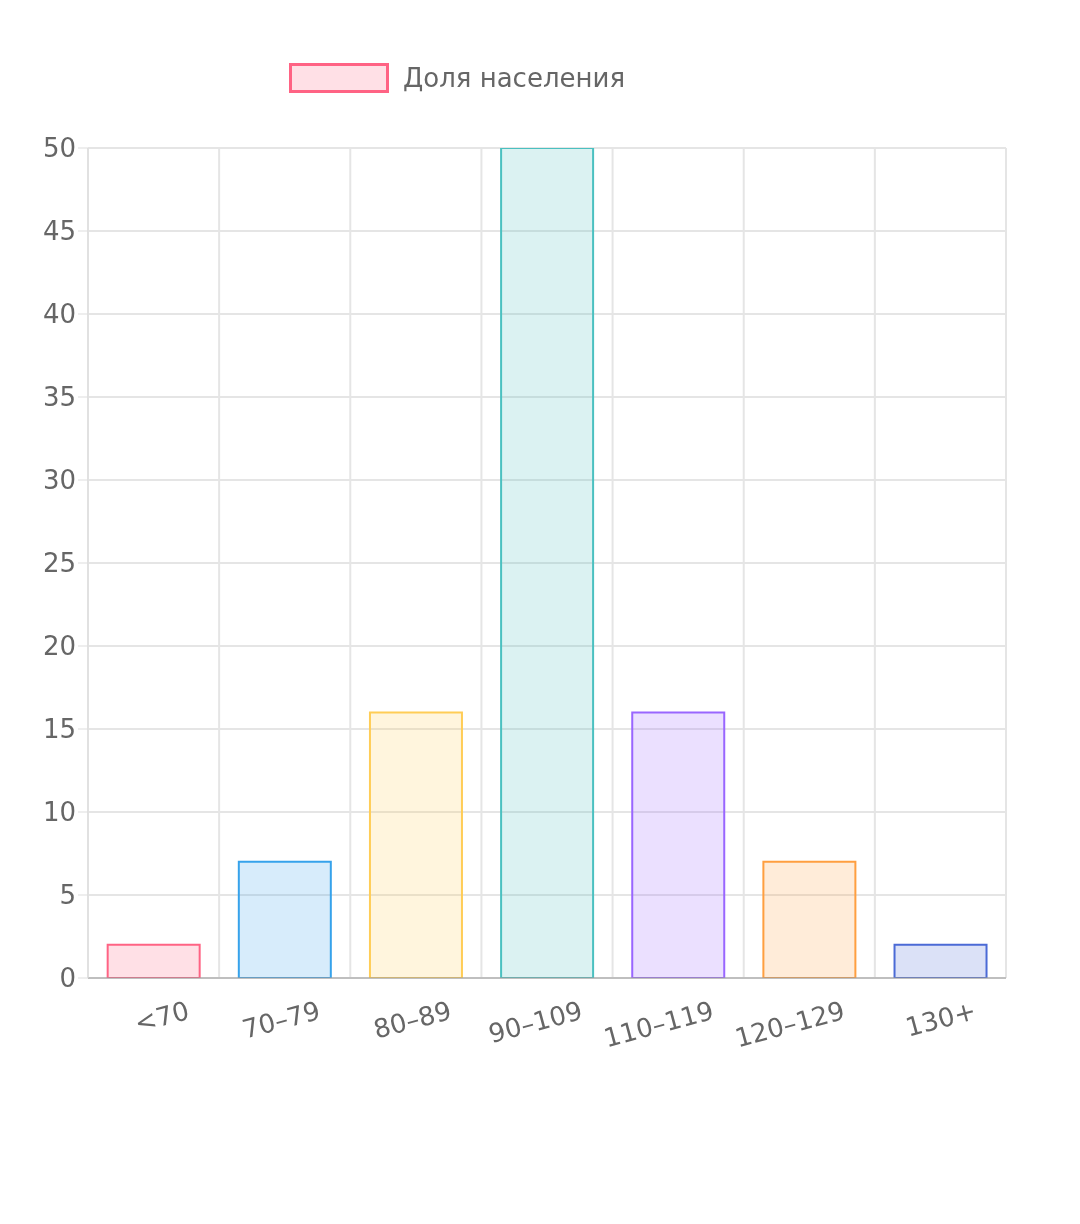 Image resolution: width=1080 pixels, height=1224 pixels. I want to click on y-tick-label: 25, so click(59, 563).